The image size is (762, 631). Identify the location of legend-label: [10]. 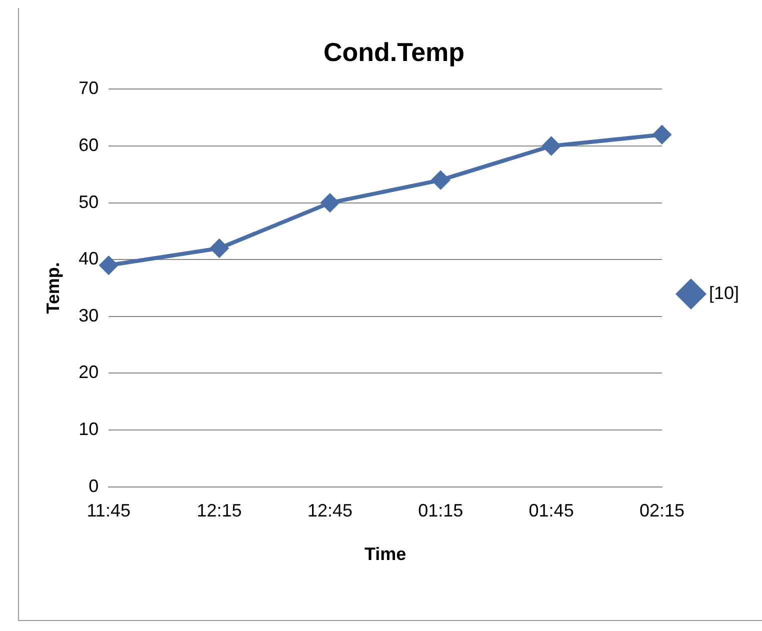
(724, 292).